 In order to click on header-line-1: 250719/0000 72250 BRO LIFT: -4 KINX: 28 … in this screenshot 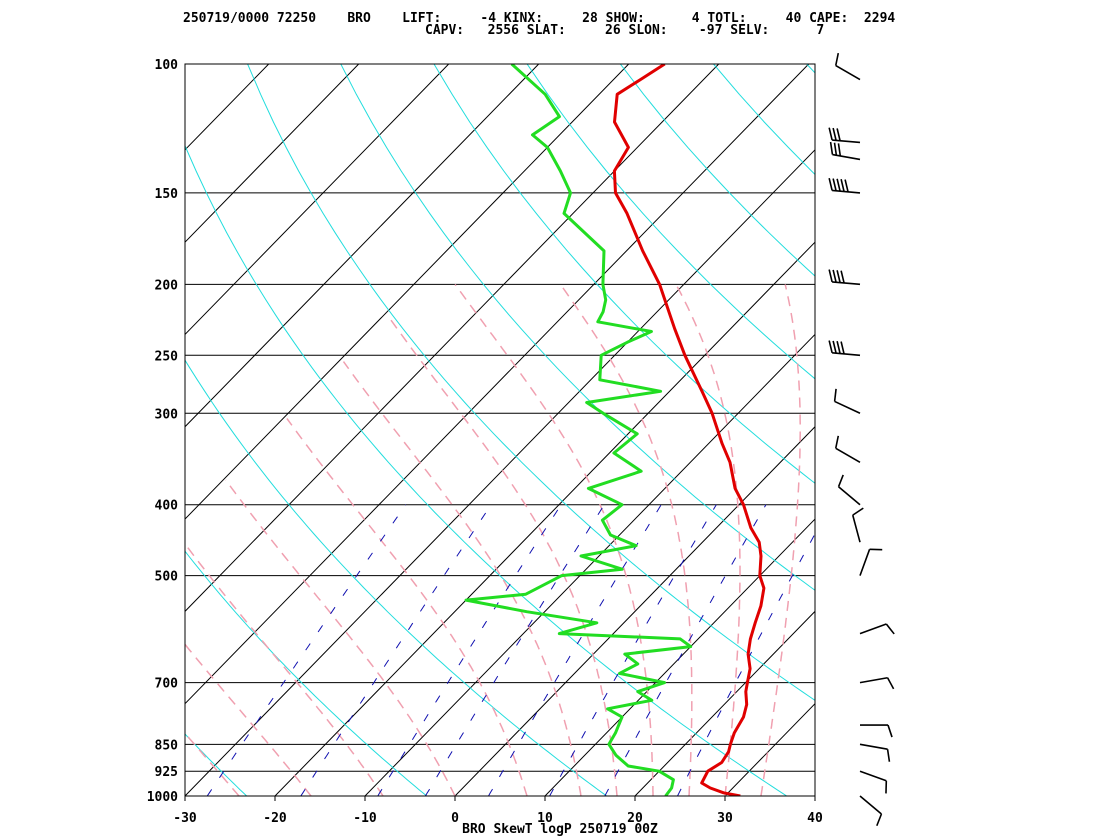, I will do `click(539, 18)`.